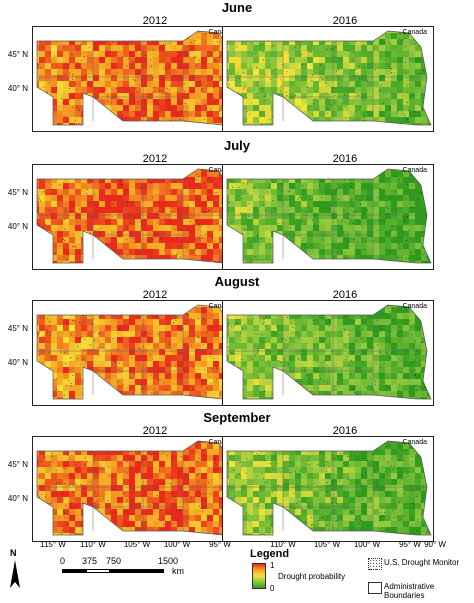  I want to click on scale-tick-1: 375, so click(90, 561).